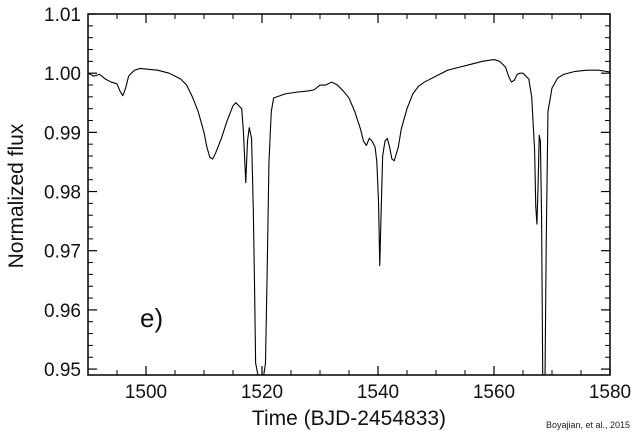 The width and height of the screenshot is (640, 439). I want to click on y-tick-label: 0.95, so click(62, 370).